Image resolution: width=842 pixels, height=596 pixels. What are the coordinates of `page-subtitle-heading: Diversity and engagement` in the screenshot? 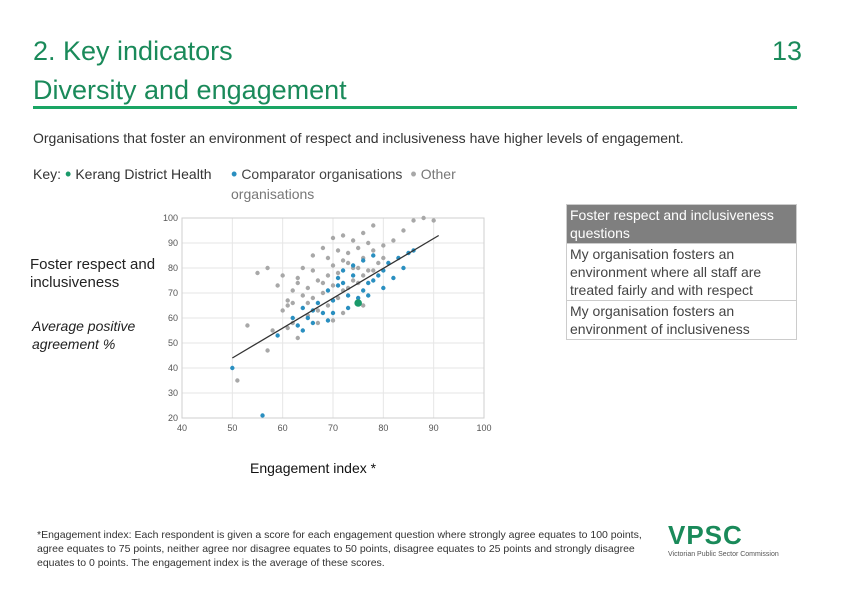 It's located at (190, 90).